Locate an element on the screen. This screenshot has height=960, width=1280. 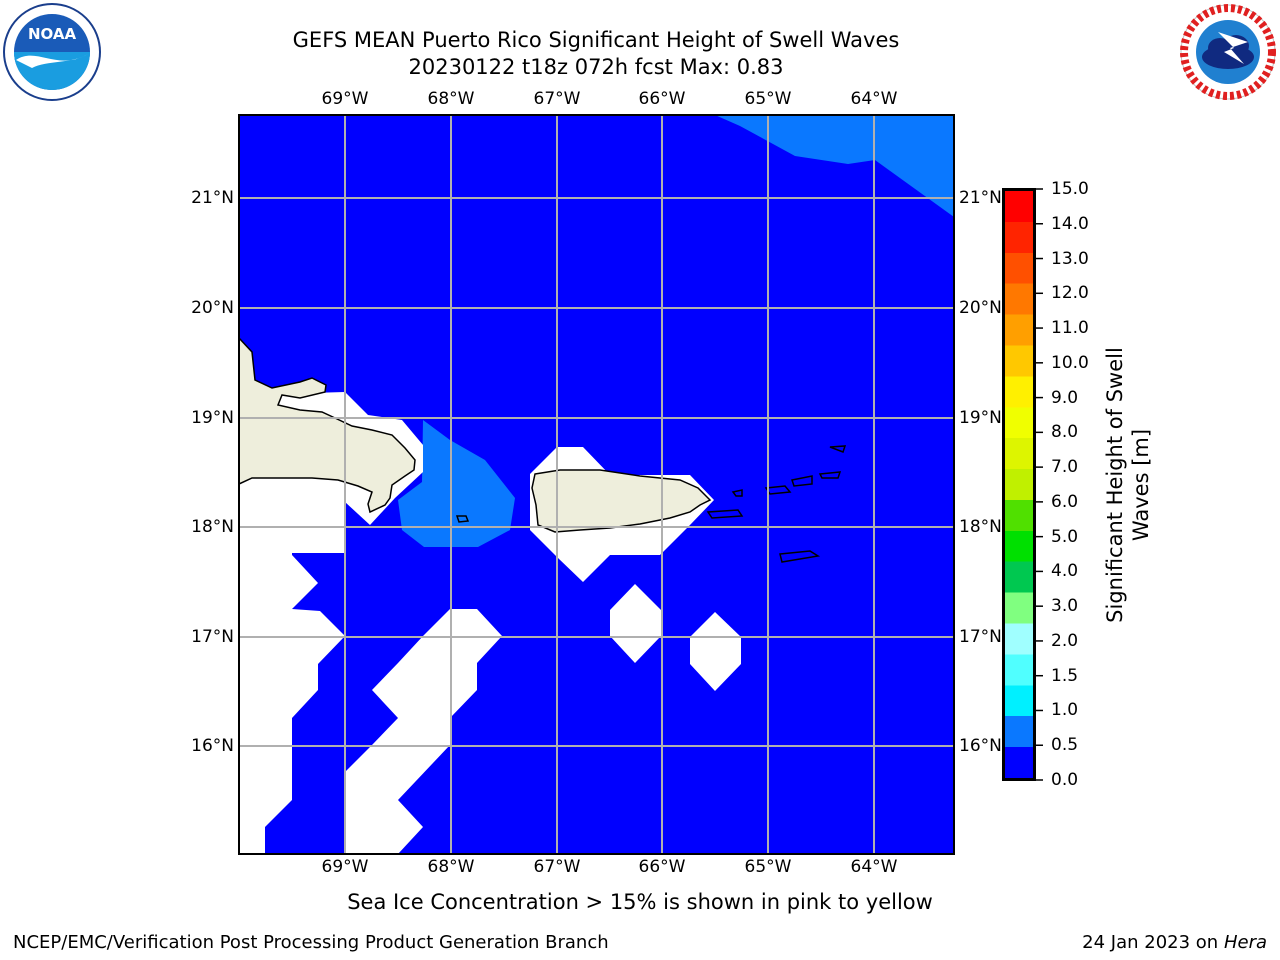
colorbar-title: Significant Height of Swell Waves [m] is located at coordinates (1128, 485).